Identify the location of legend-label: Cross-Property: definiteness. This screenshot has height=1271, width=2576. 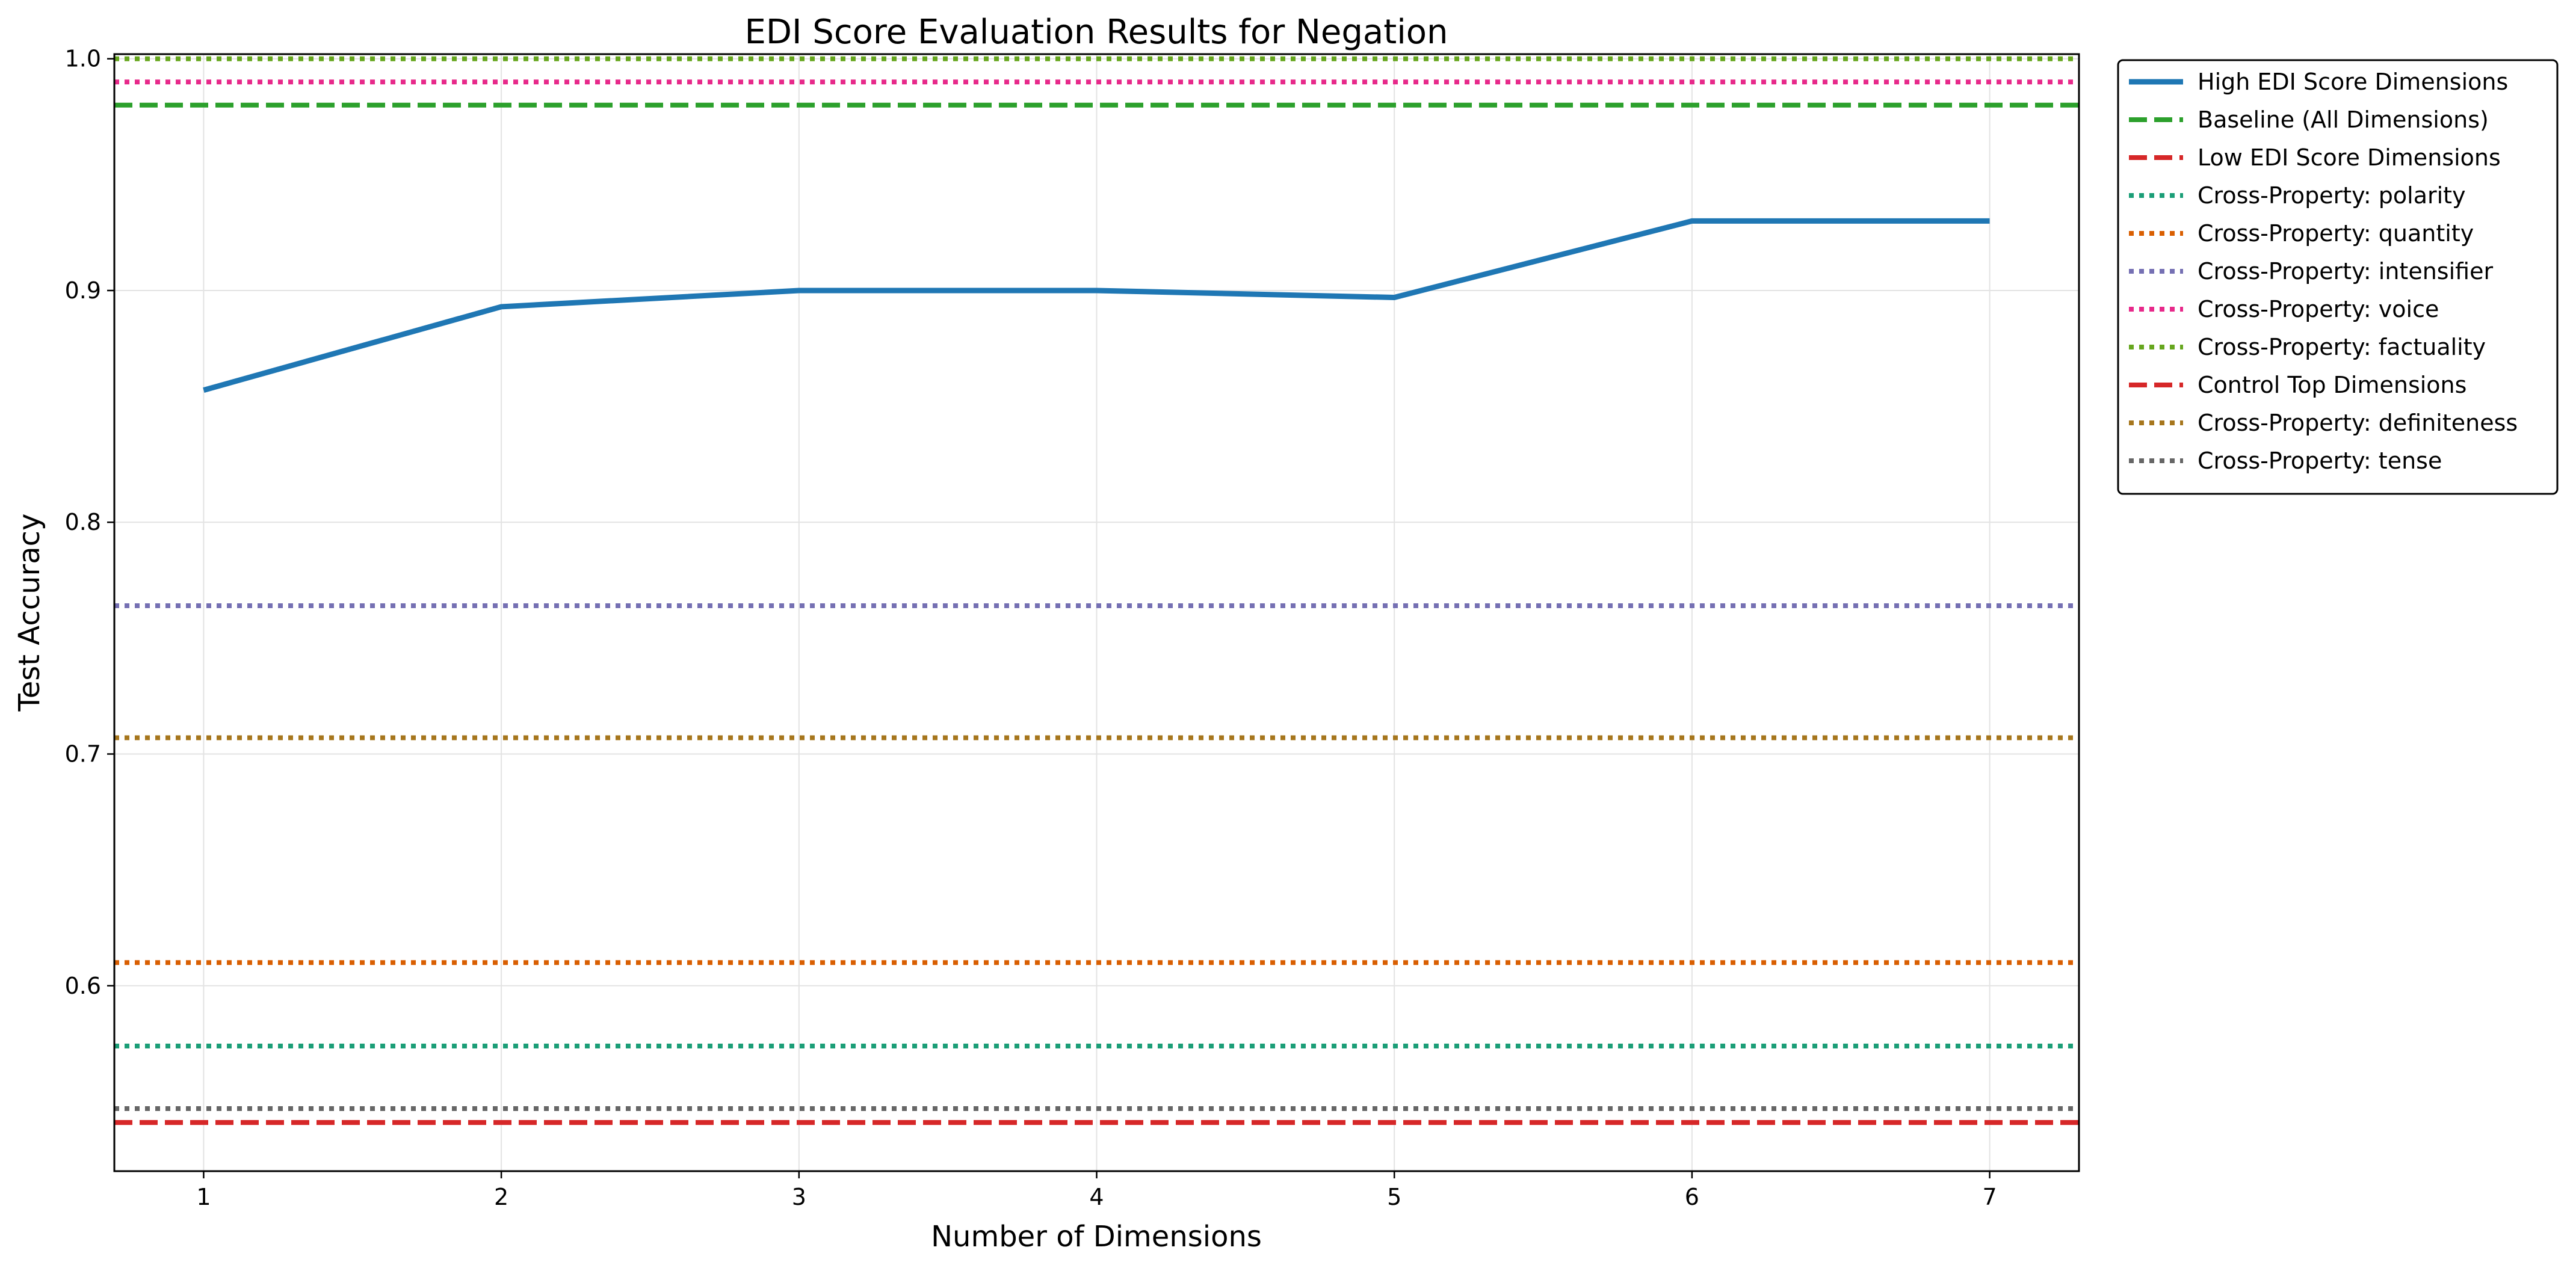
(2358, 423).